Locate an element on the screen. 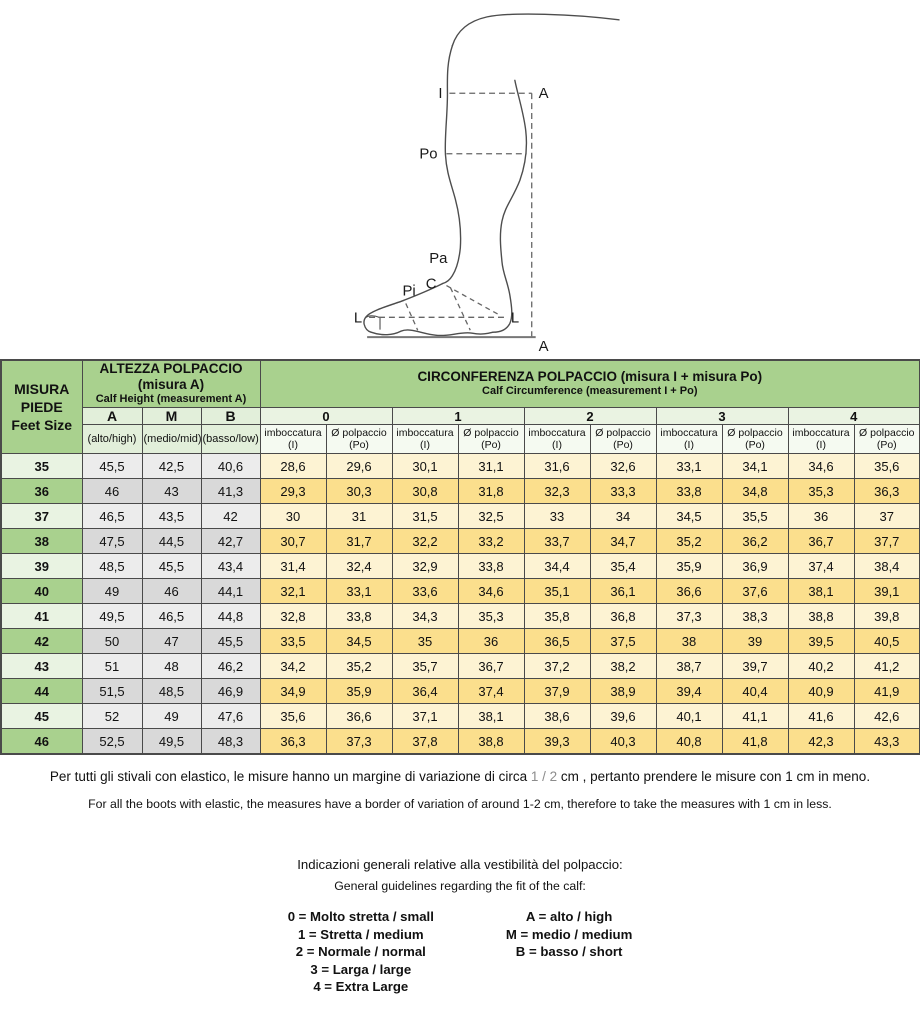  circ-cell: 39 is located at coordinates (755, 641).